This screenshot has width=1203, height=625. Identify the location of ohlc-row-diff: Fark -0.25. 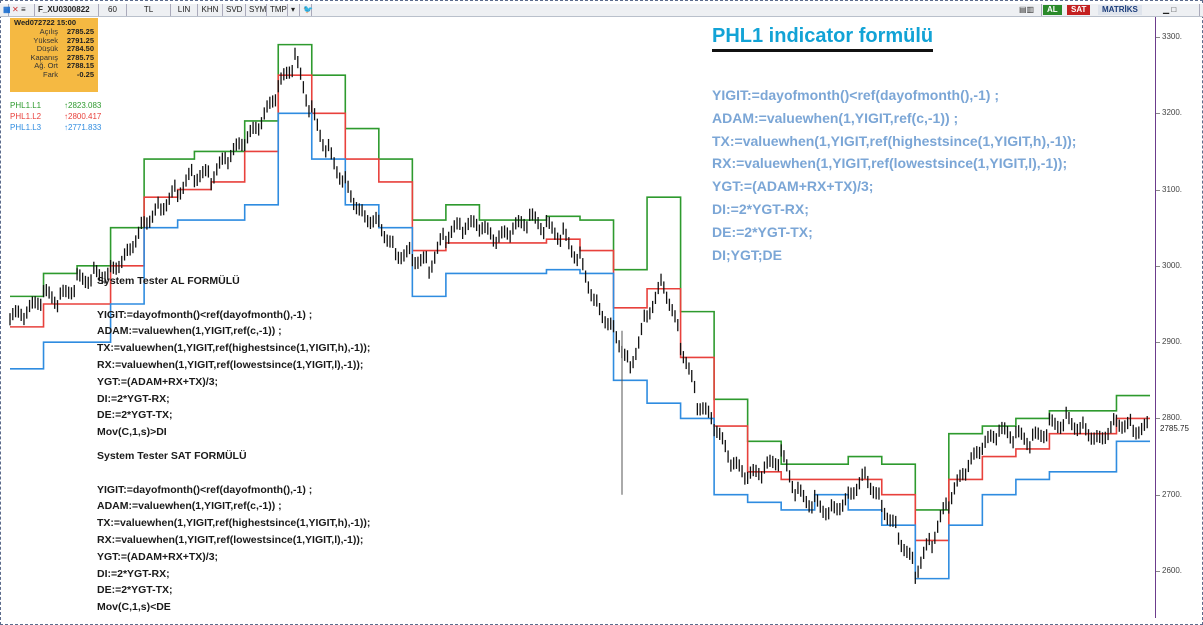
(68, 74).